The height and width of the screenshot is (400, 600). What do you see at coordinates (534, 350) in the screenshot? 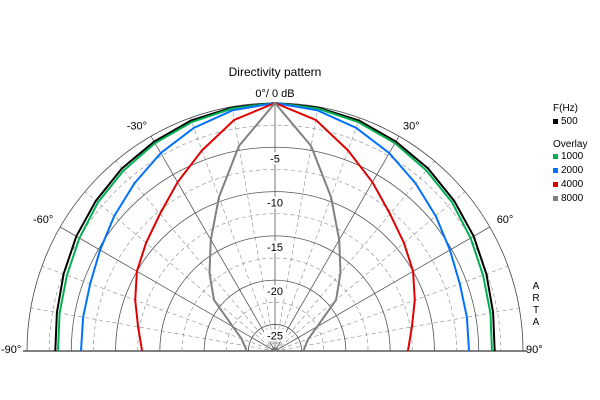
I see `angle-label: 90°` at bounding box center [534, 350].